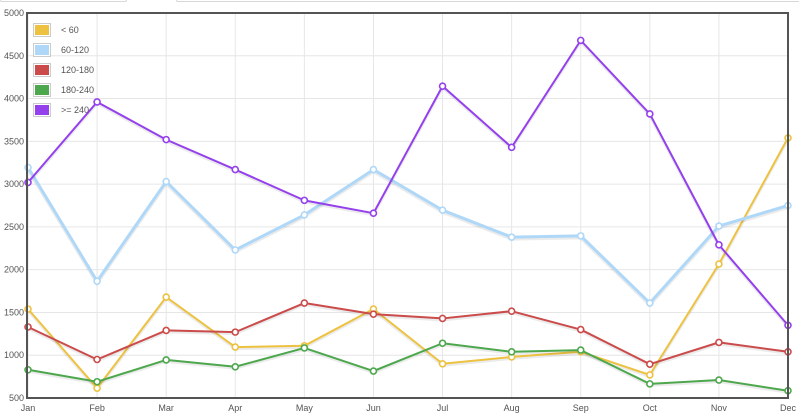 The height and width of the screenshot is (417, 799). I want to click on legend-item: 120-180, so click(63, 70).